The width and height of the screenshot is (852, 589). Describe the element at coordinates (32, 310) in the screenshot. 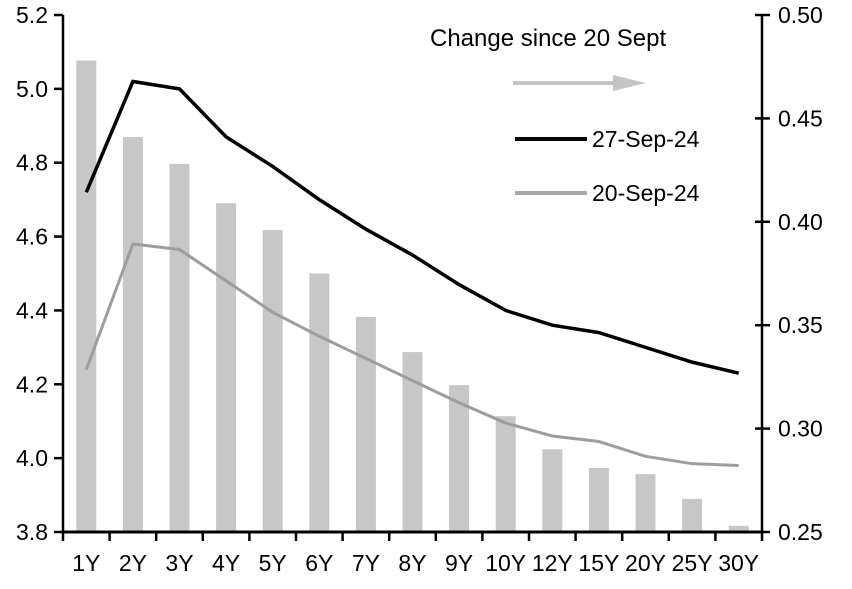

I see `left-tick-label: 4.4` at that location.